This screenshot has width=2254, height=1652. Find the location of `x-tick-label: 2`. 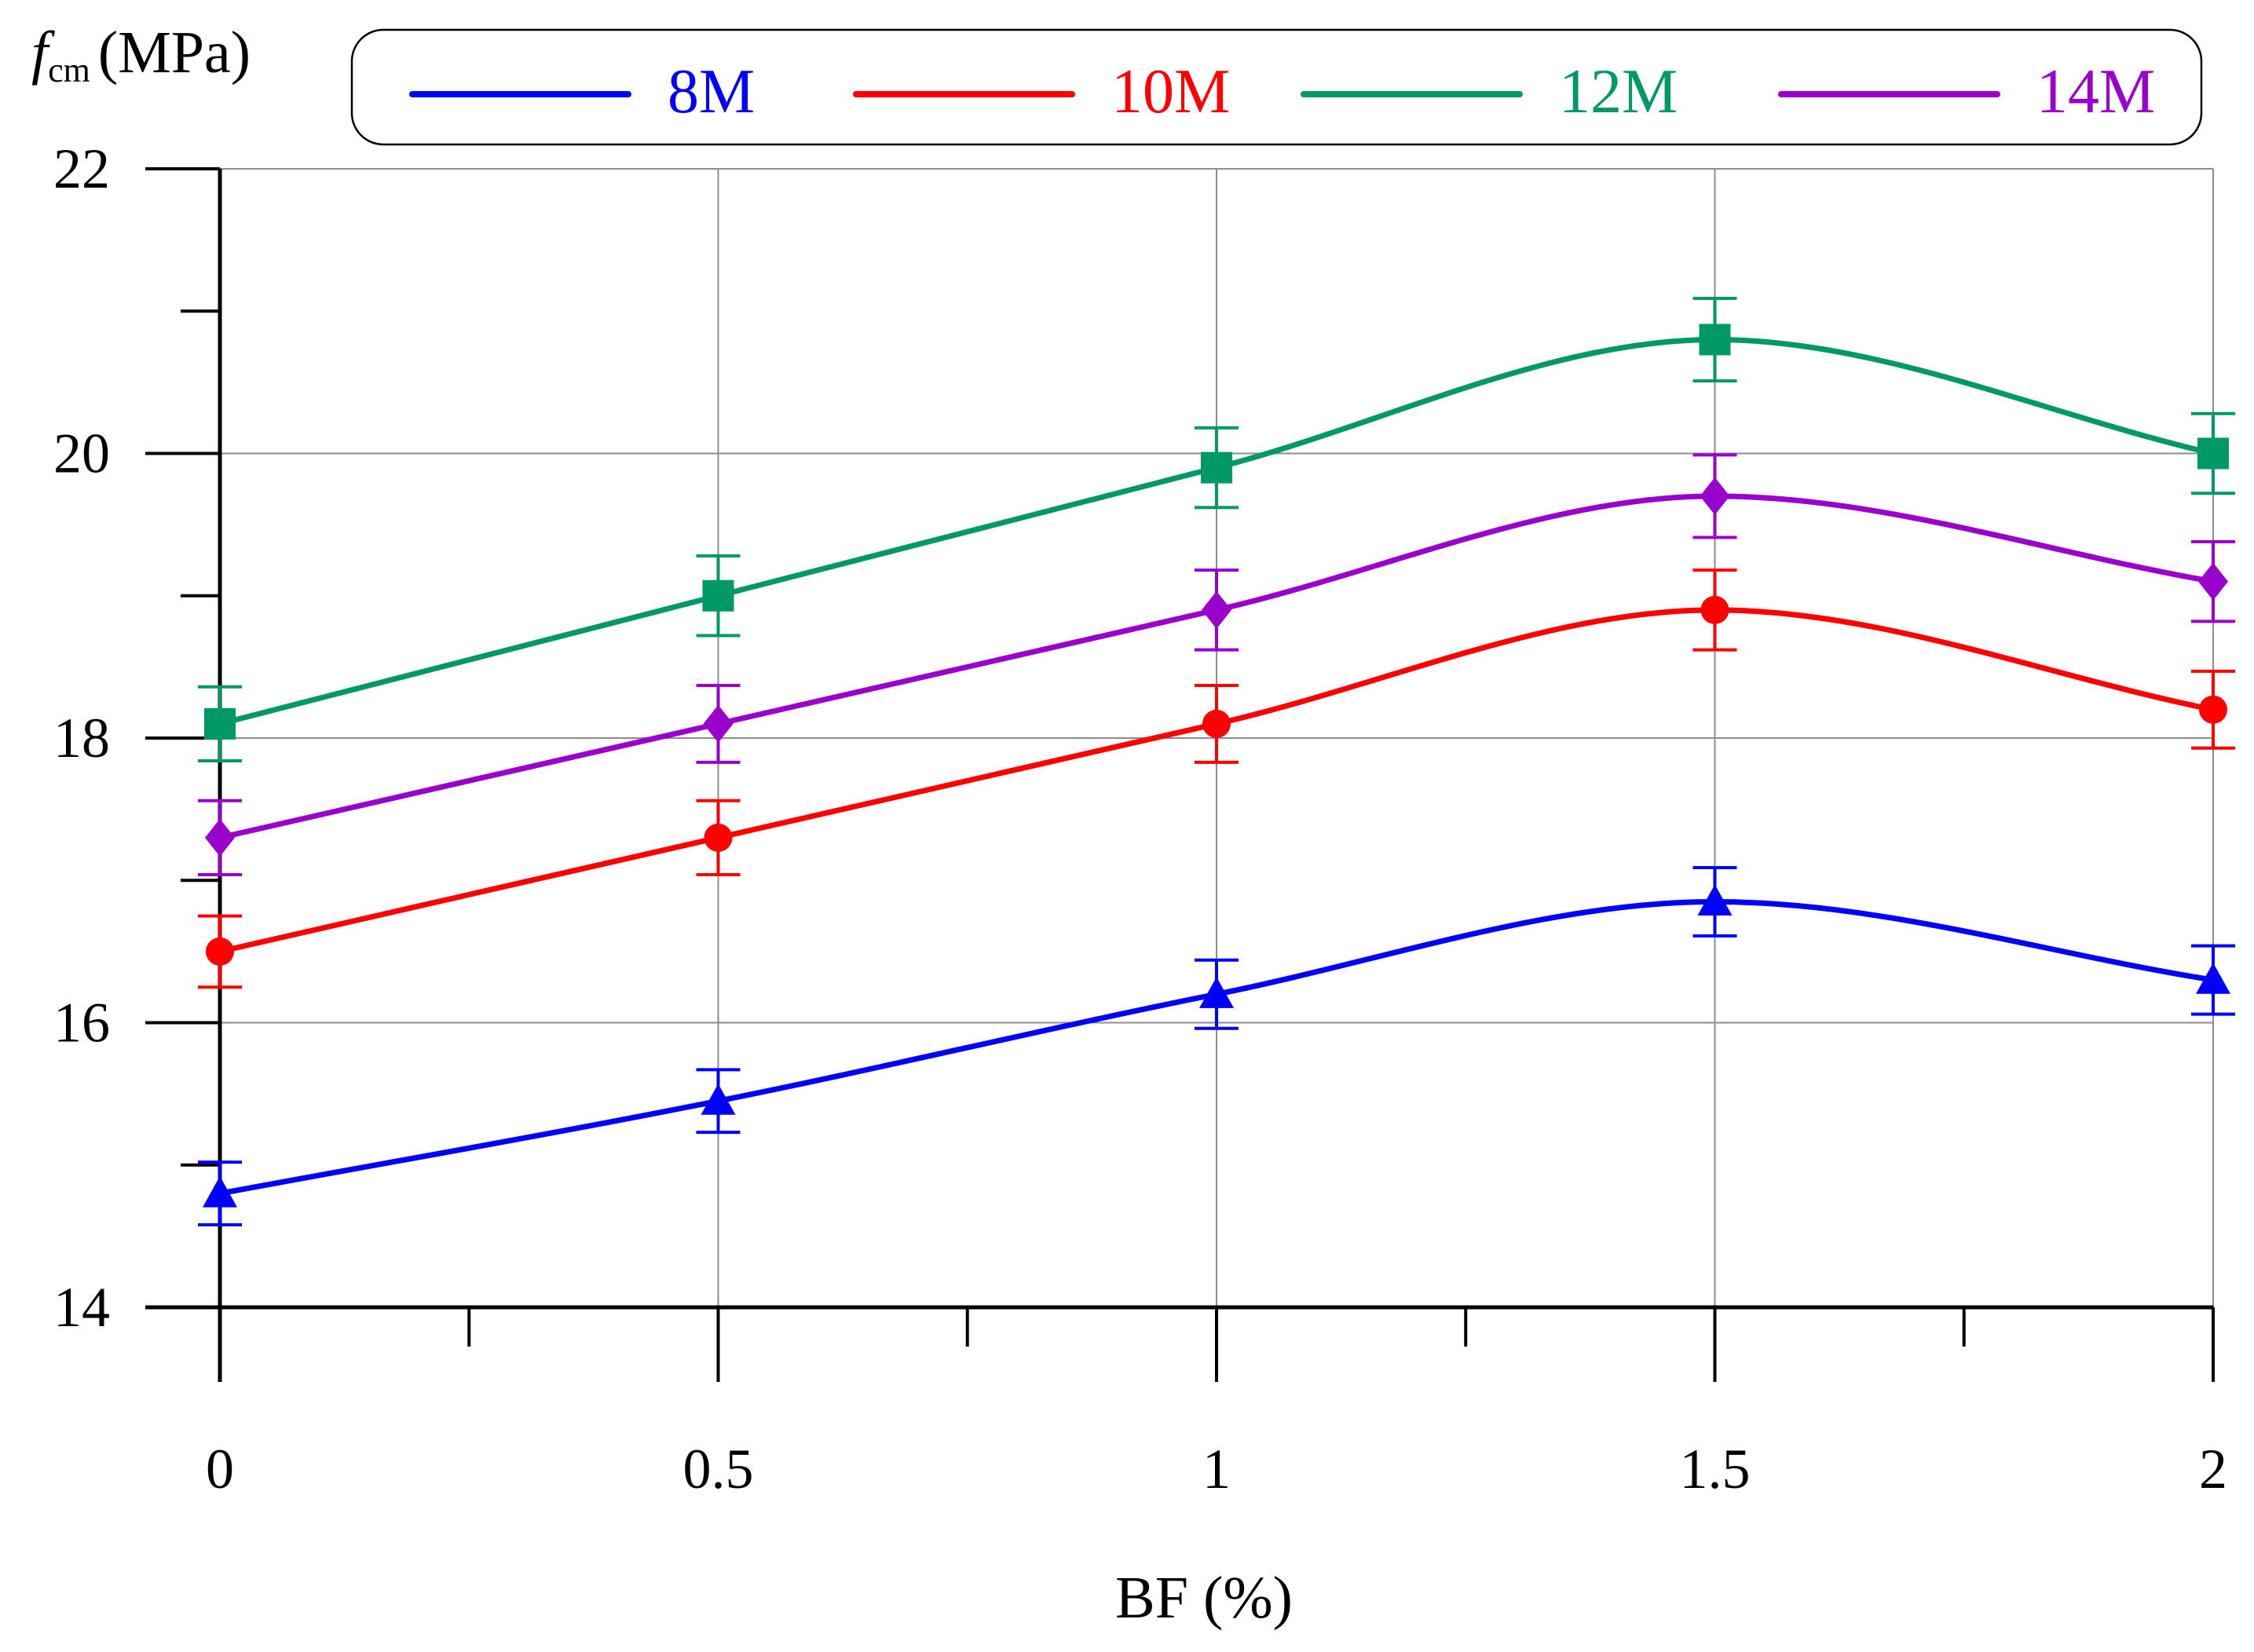

x-tick-label: 2 is located at coordinates (2213, 1469).